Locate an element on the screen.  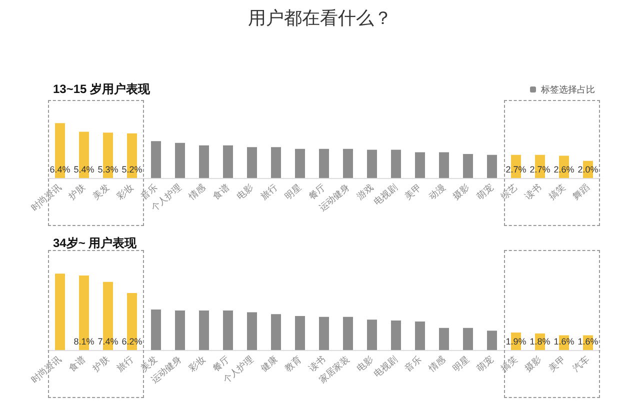
data-label: 8.1% is located at coordinates (84, 341).